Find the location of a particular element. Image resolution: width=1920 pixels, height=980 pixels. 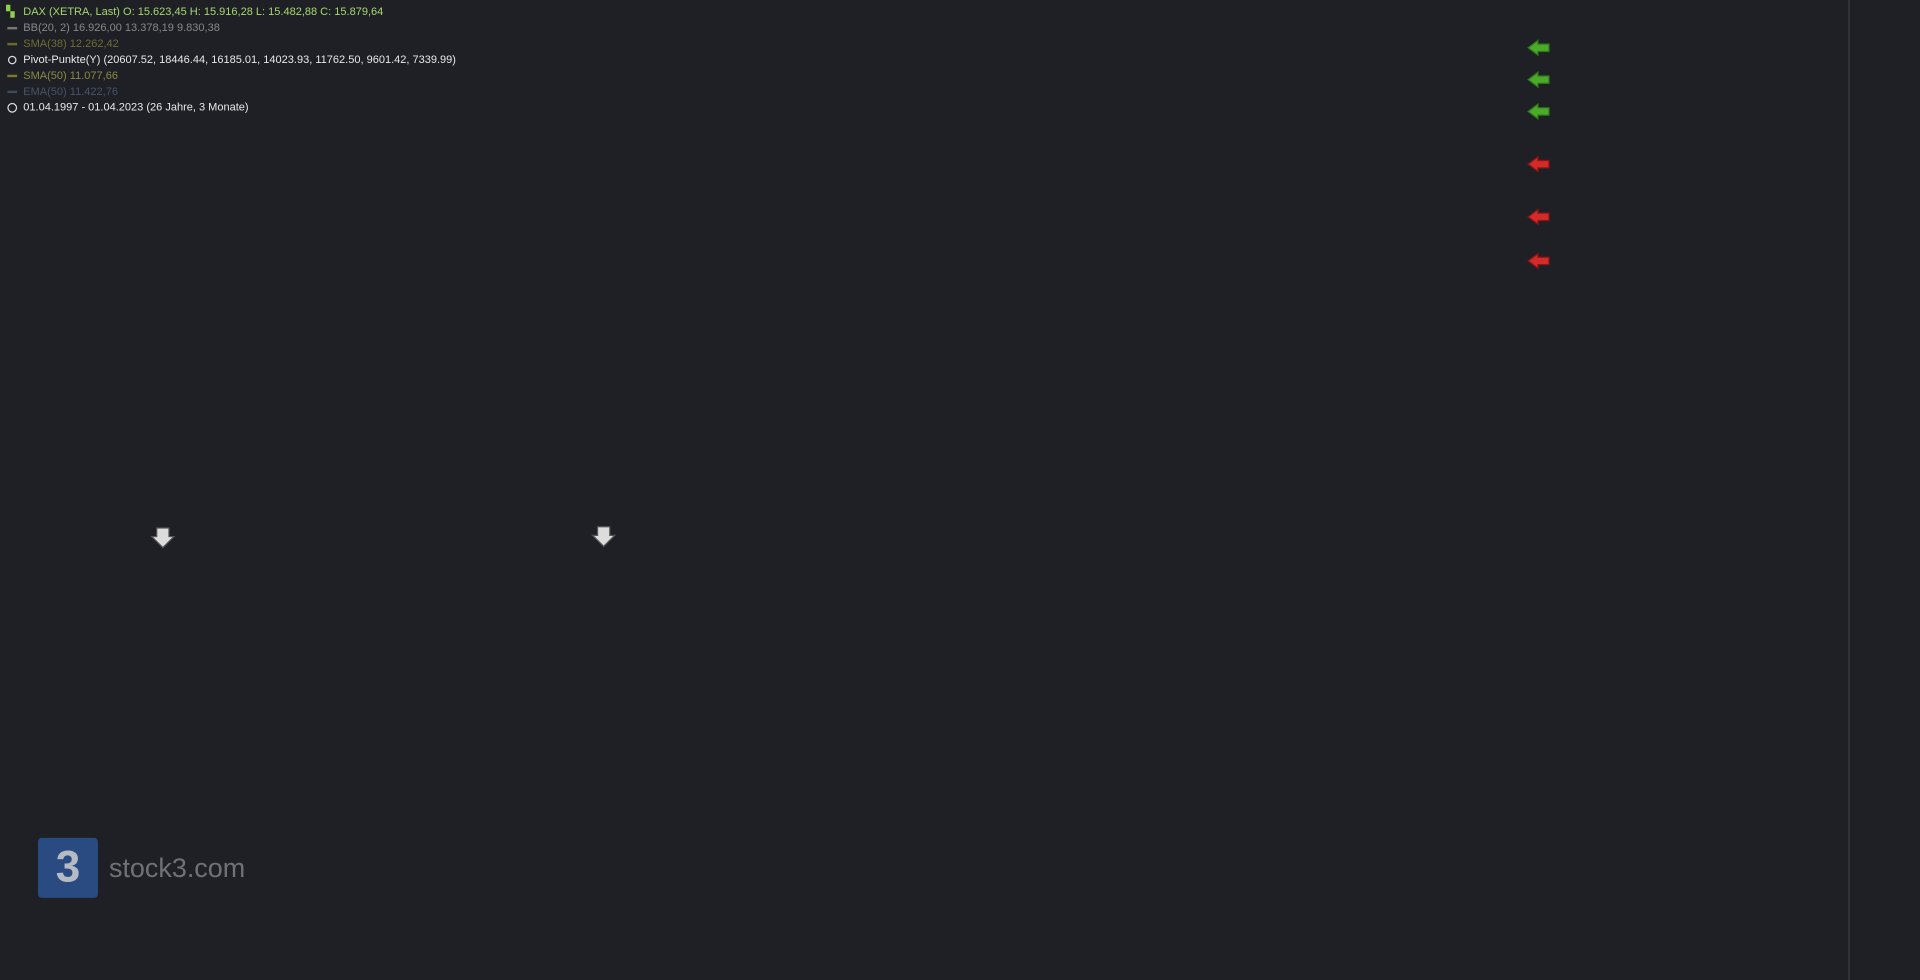

legend-entry: BB(20, 2) 16.926,00 13.378,19 9.830,38 is located at coordinates (121, 28).